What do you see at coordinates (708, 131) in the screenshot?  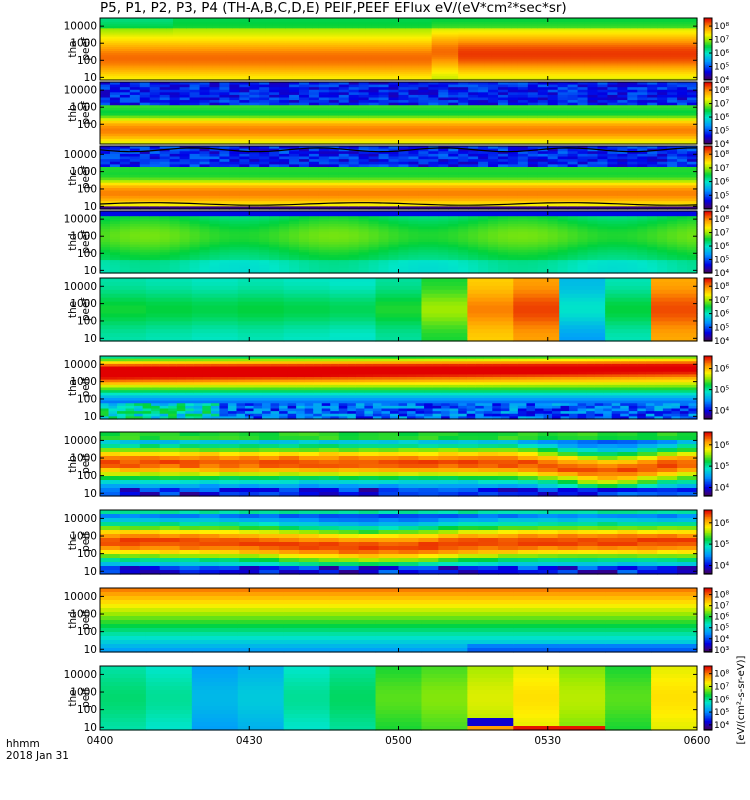 I see `colorbar-segment` at bounding box center [708, 131].